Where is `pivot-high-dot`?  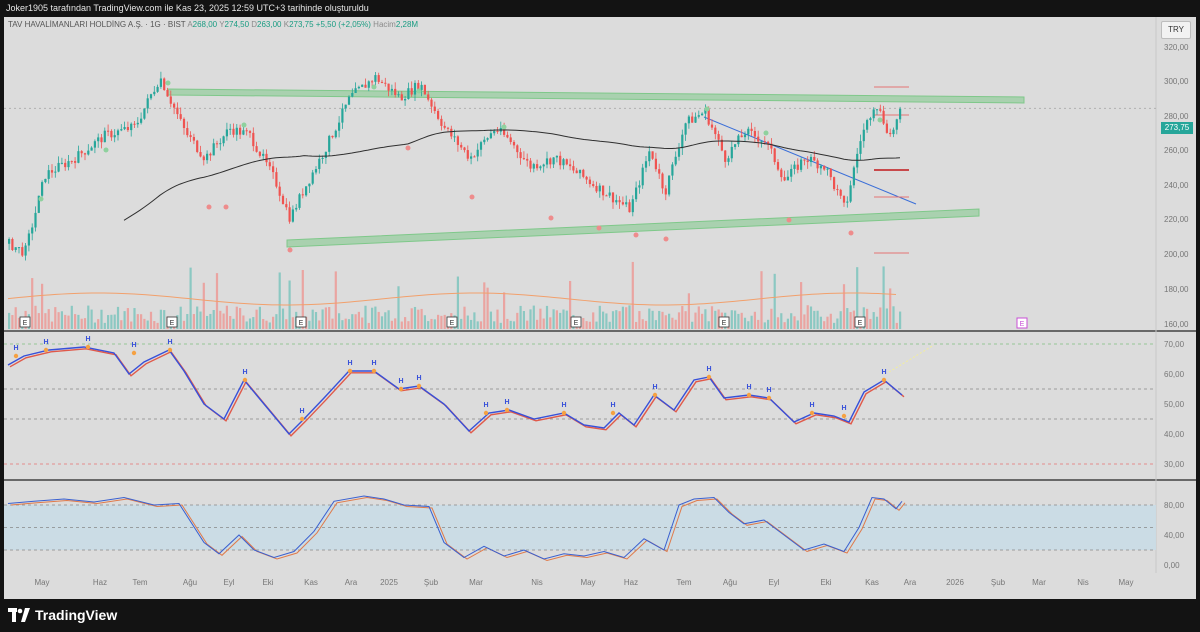
pivot-high-dot is located at coordinates (168, 83).